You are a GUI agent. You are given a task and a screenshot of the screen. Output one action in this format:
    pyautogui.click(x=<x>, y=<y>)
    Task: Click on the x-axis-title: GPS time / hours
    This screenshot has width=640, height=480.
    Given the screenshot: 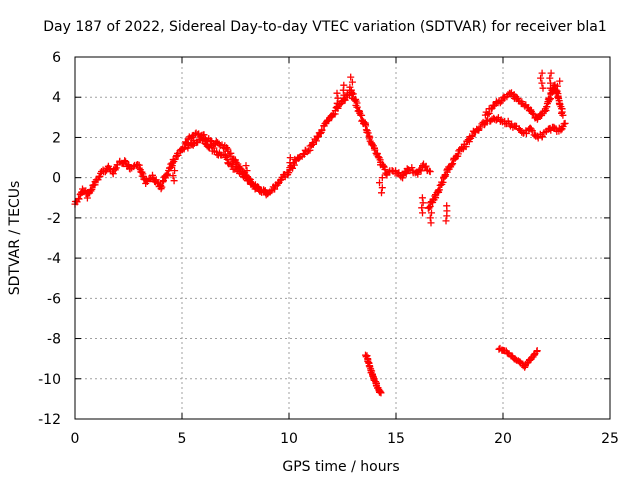 What is the action you would take?
    pyautogui.click(x=340, y=467)
    